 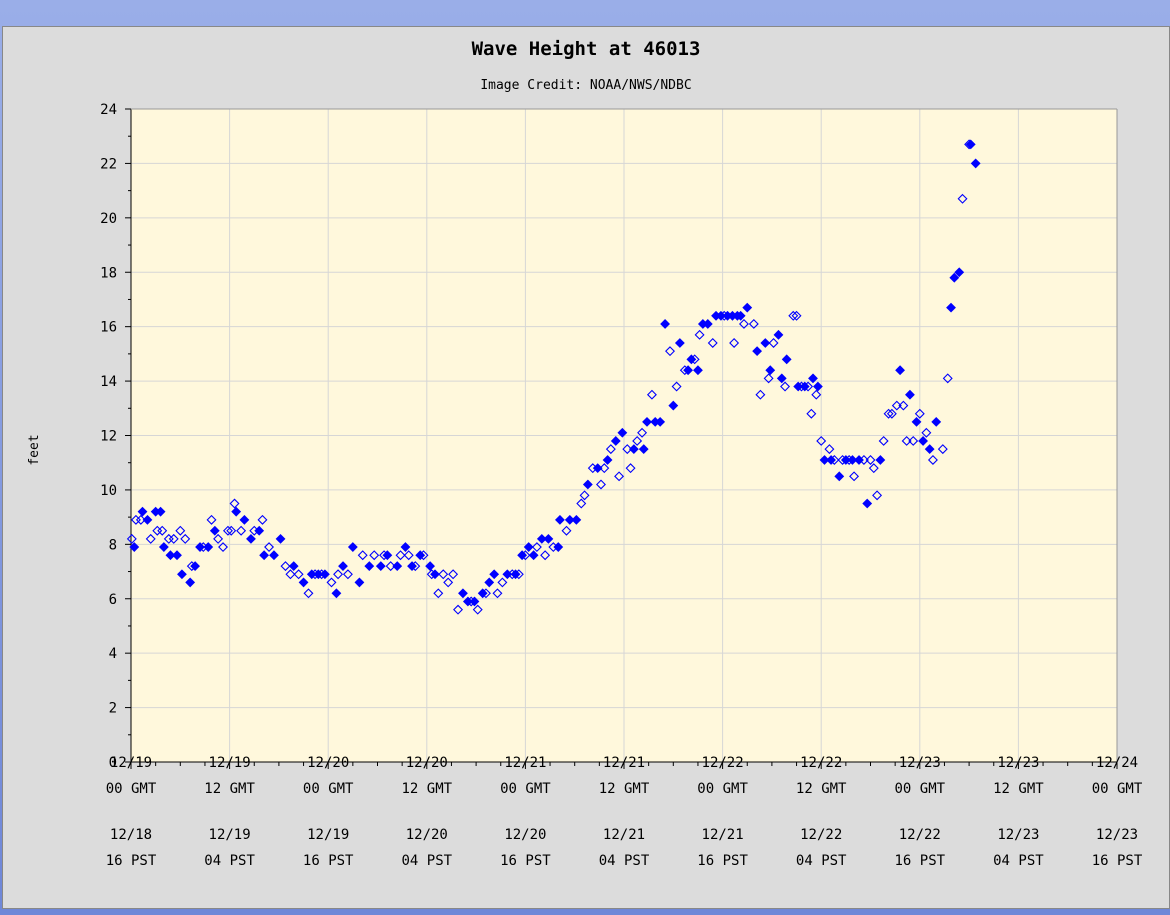 I want to click on y-axis-label: feet, so click(x=34, y=449).